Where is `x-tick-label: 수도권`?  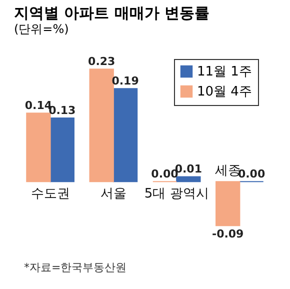 x-tick-label: 수도권 is located at coordinates (50, 194).